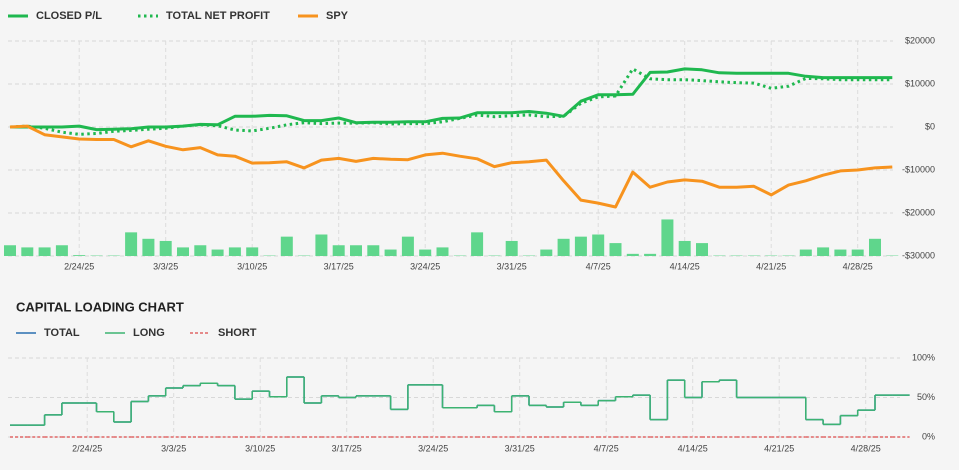  I want to click on y-tick-label: 100%, so click(923, 357).